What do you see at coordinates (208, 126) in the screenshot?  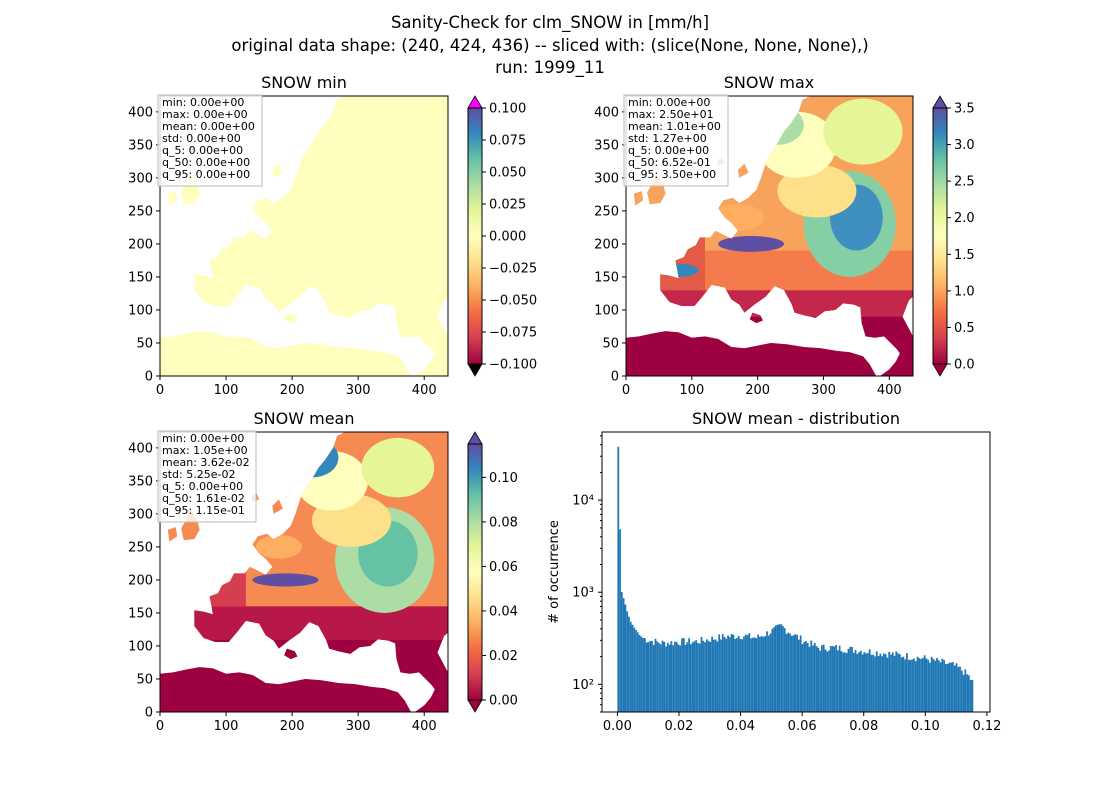 I see `stat-mean: mean: 0.00e+00` at bounding box center [208, 126].